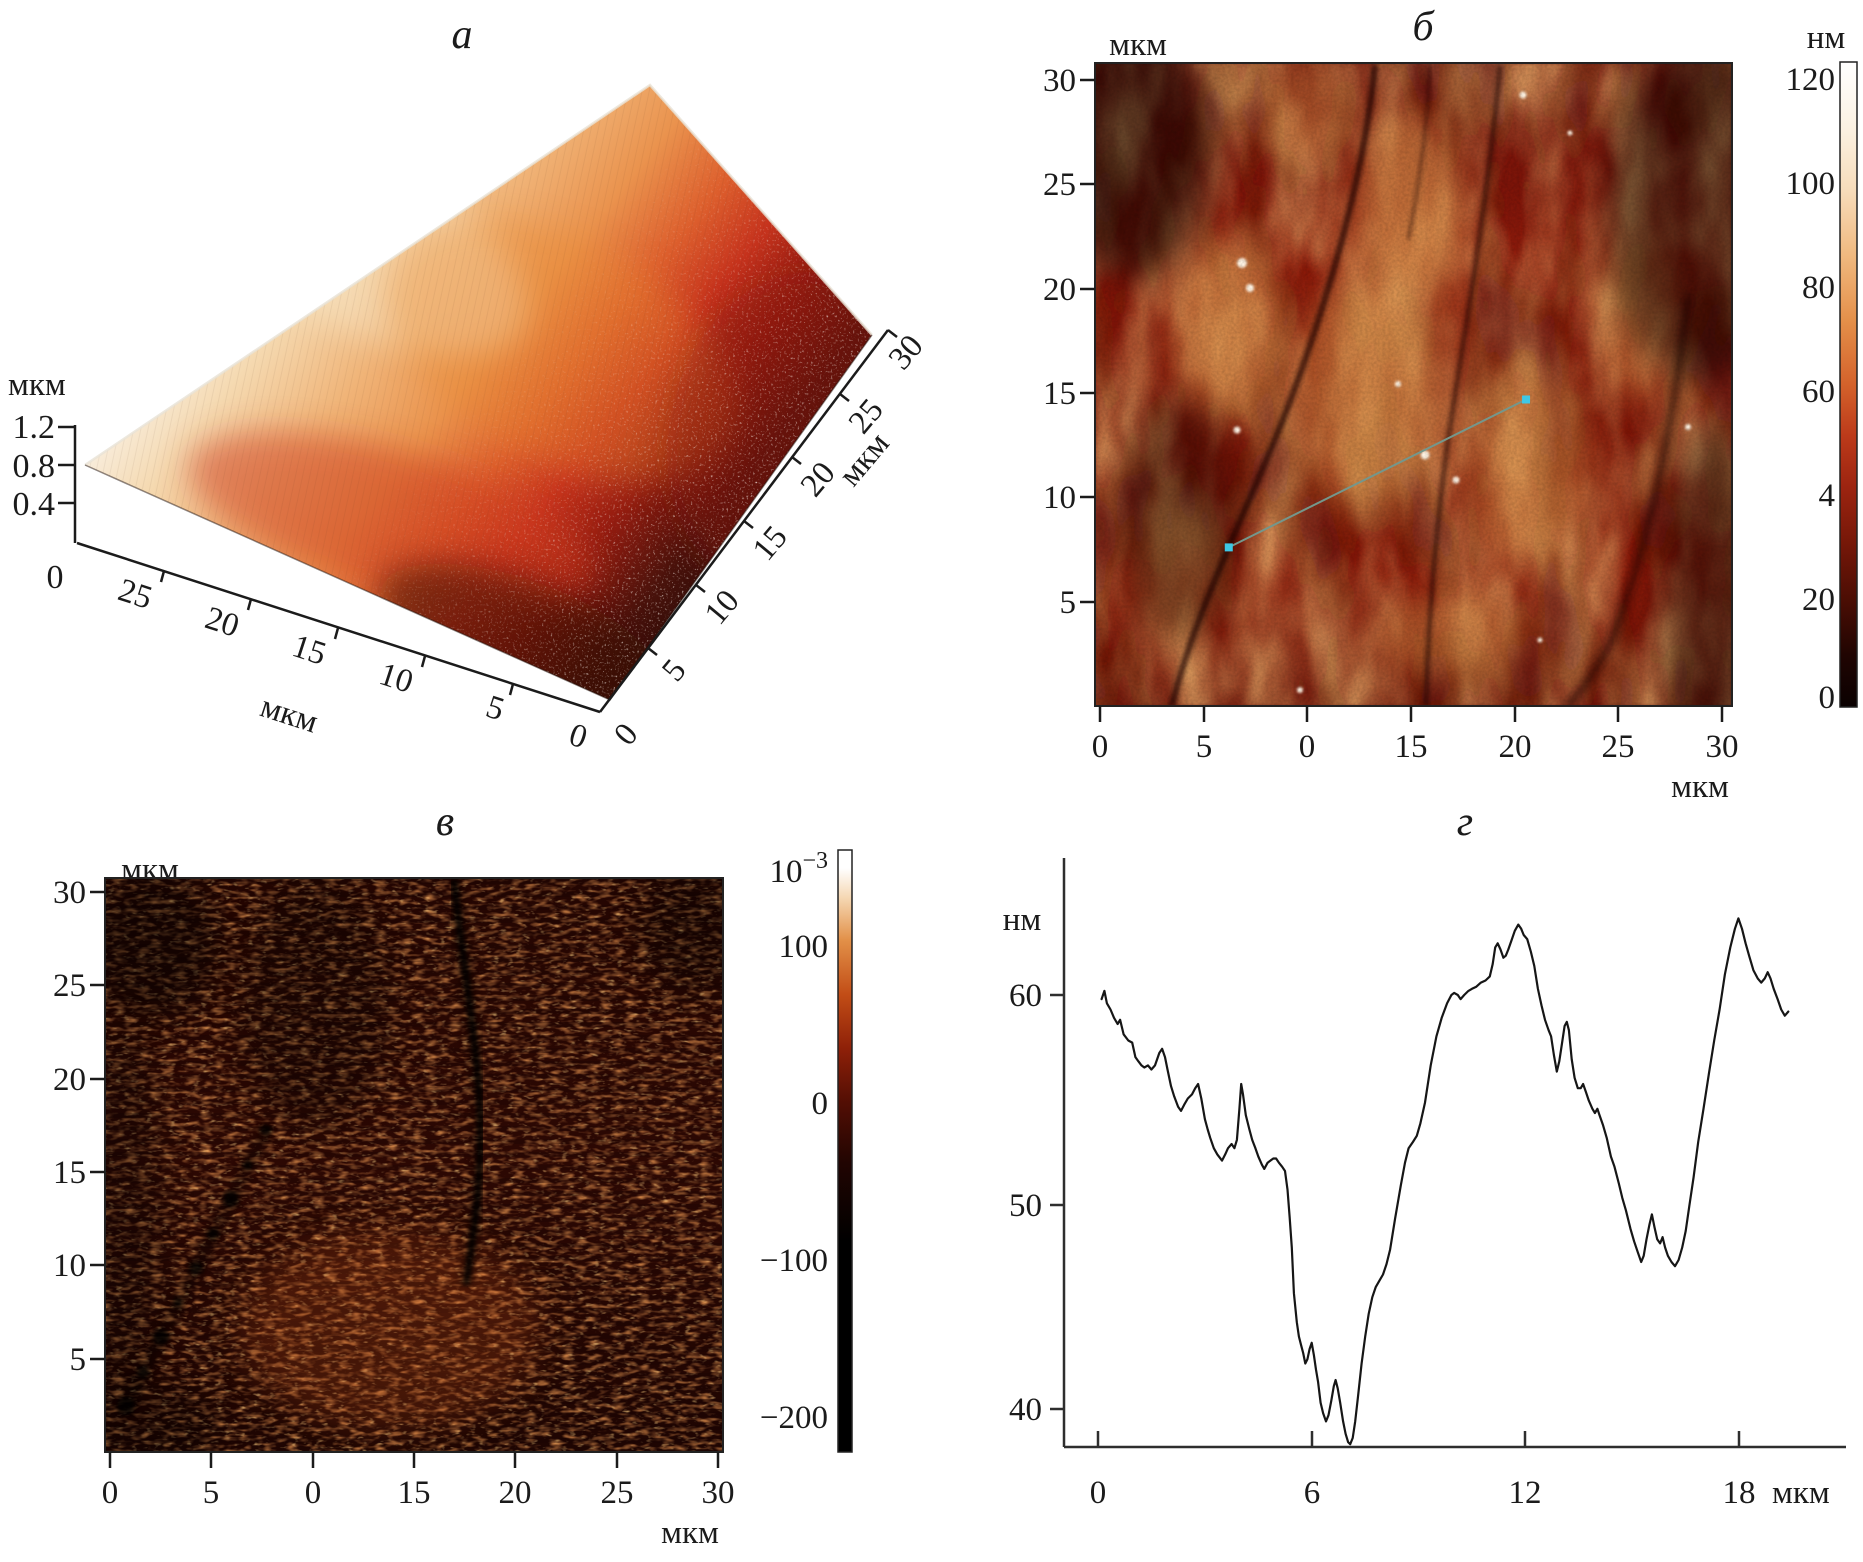 The image size is (1863, 1562). What do you see at coordinates (1722, 747) in the screenshot?
I see `b-xtick: 30` at bounding box center [1722, 747].